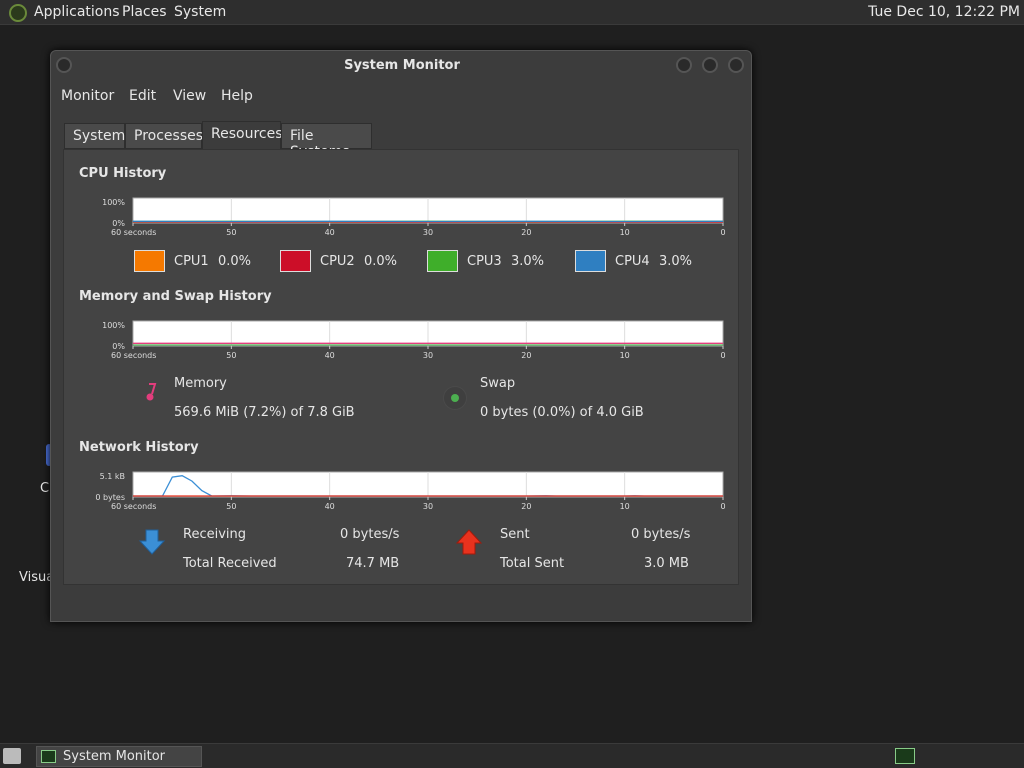 The height and width of the screenshot is (768, 1024). What do you see at coordinates (151, 392) in the screenshot?
I see `memory-pie-icon` at bounding box center [151, 392].